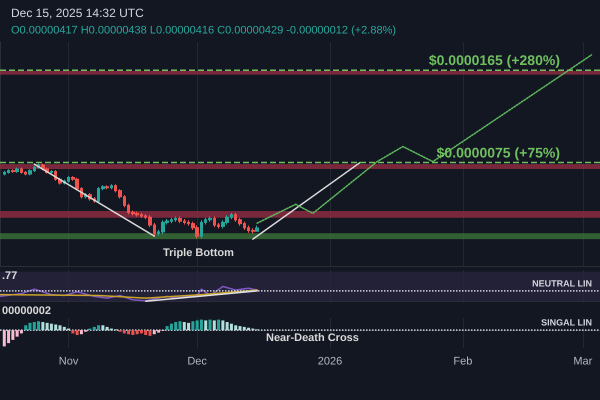  What do you see at coordinates (26, 311) in the screenshot?
I see `text: 00000002` at bounding box center [26, 311].